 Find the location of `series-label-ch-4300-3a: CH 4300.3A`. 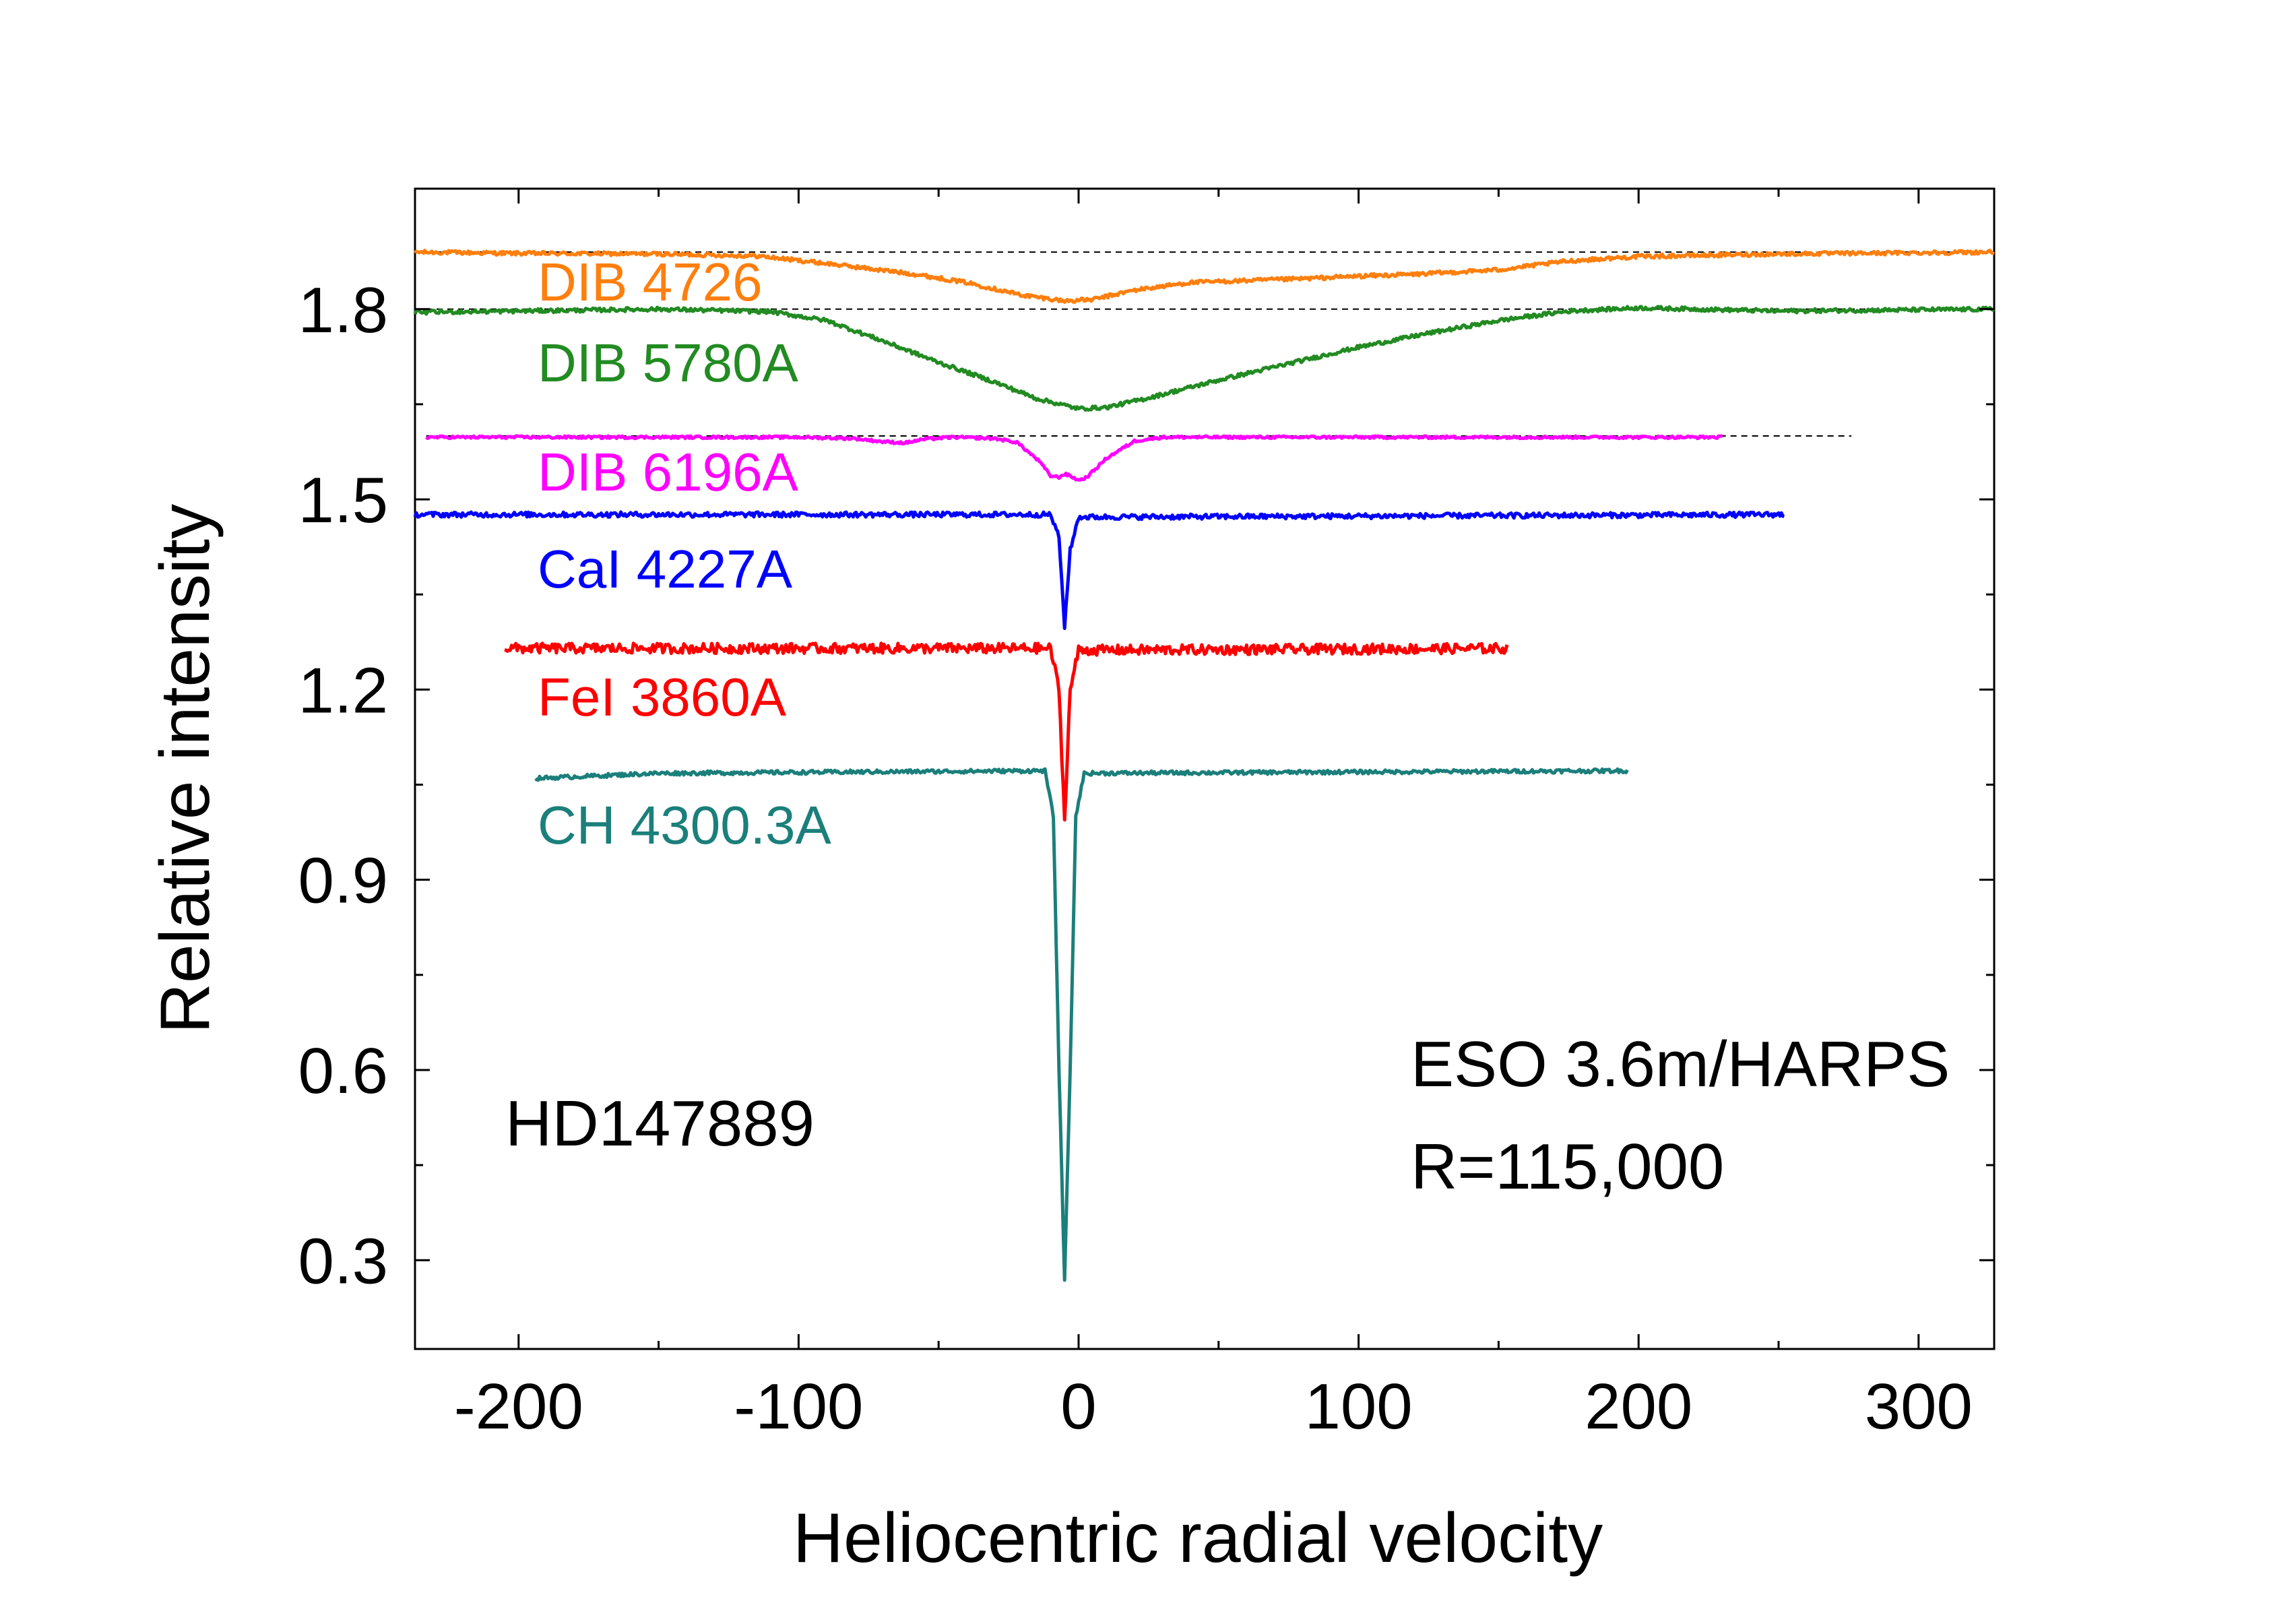

series-label-ch-4300-3a: CH 4300.3A is located at coordinates (684, 825).